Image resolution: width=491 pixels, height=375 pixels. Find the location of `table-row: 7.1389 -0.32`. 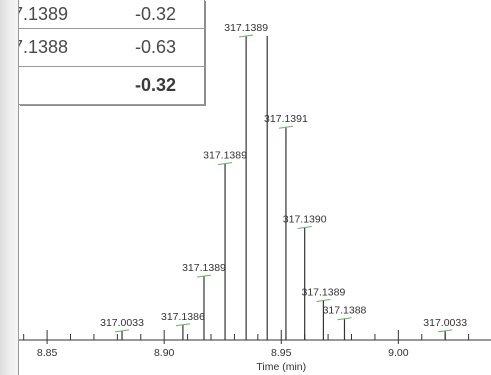

table-row: 7.1389 -0.32 is located at coordinates (112, 14).